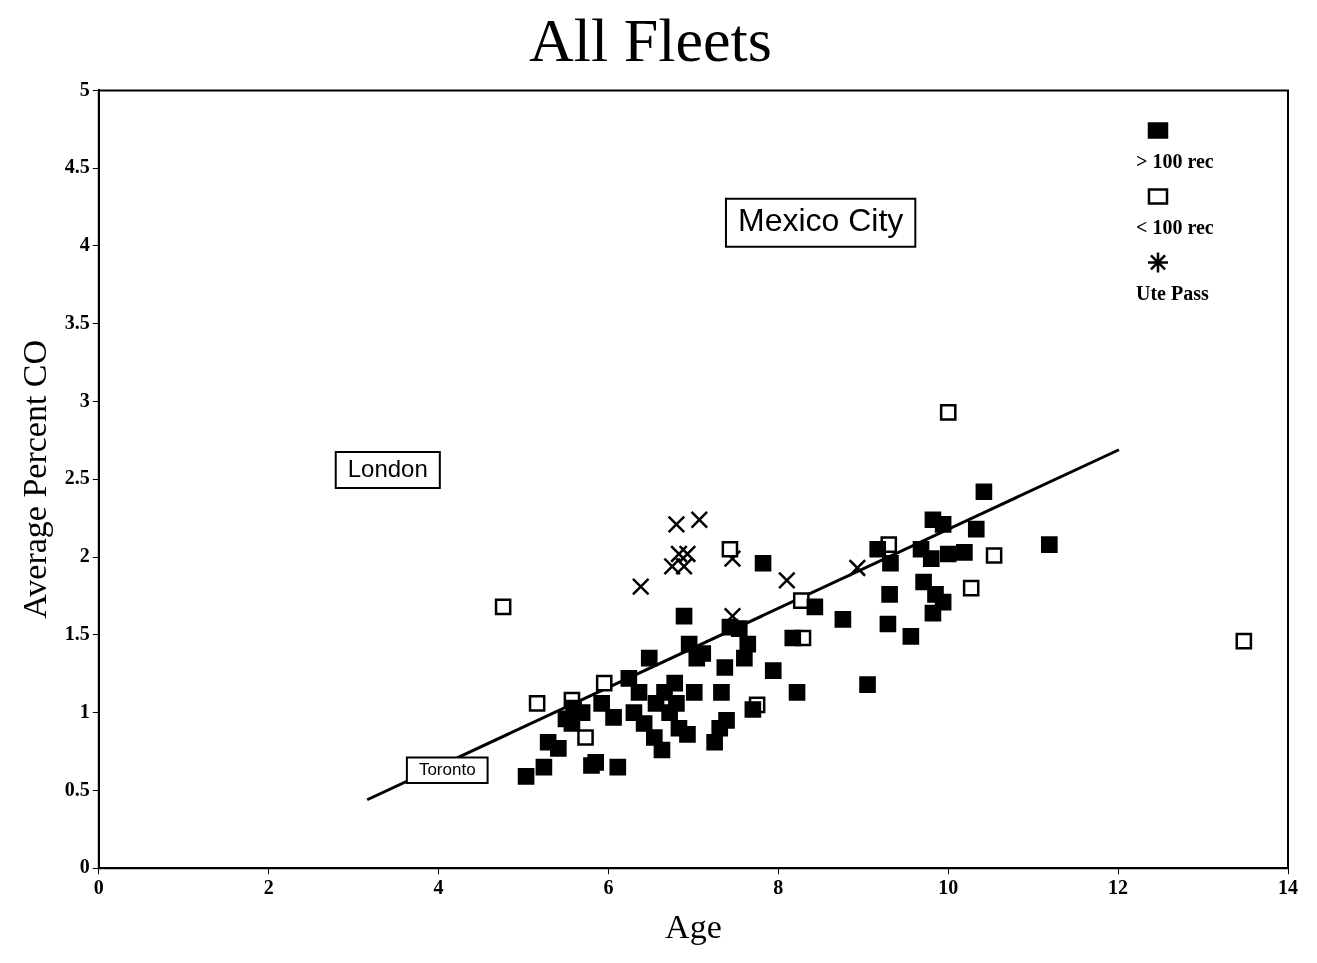 The width and height of the screenshot is (1317, 963). I want to click on y-tick-label: 3, so click(84, 399).